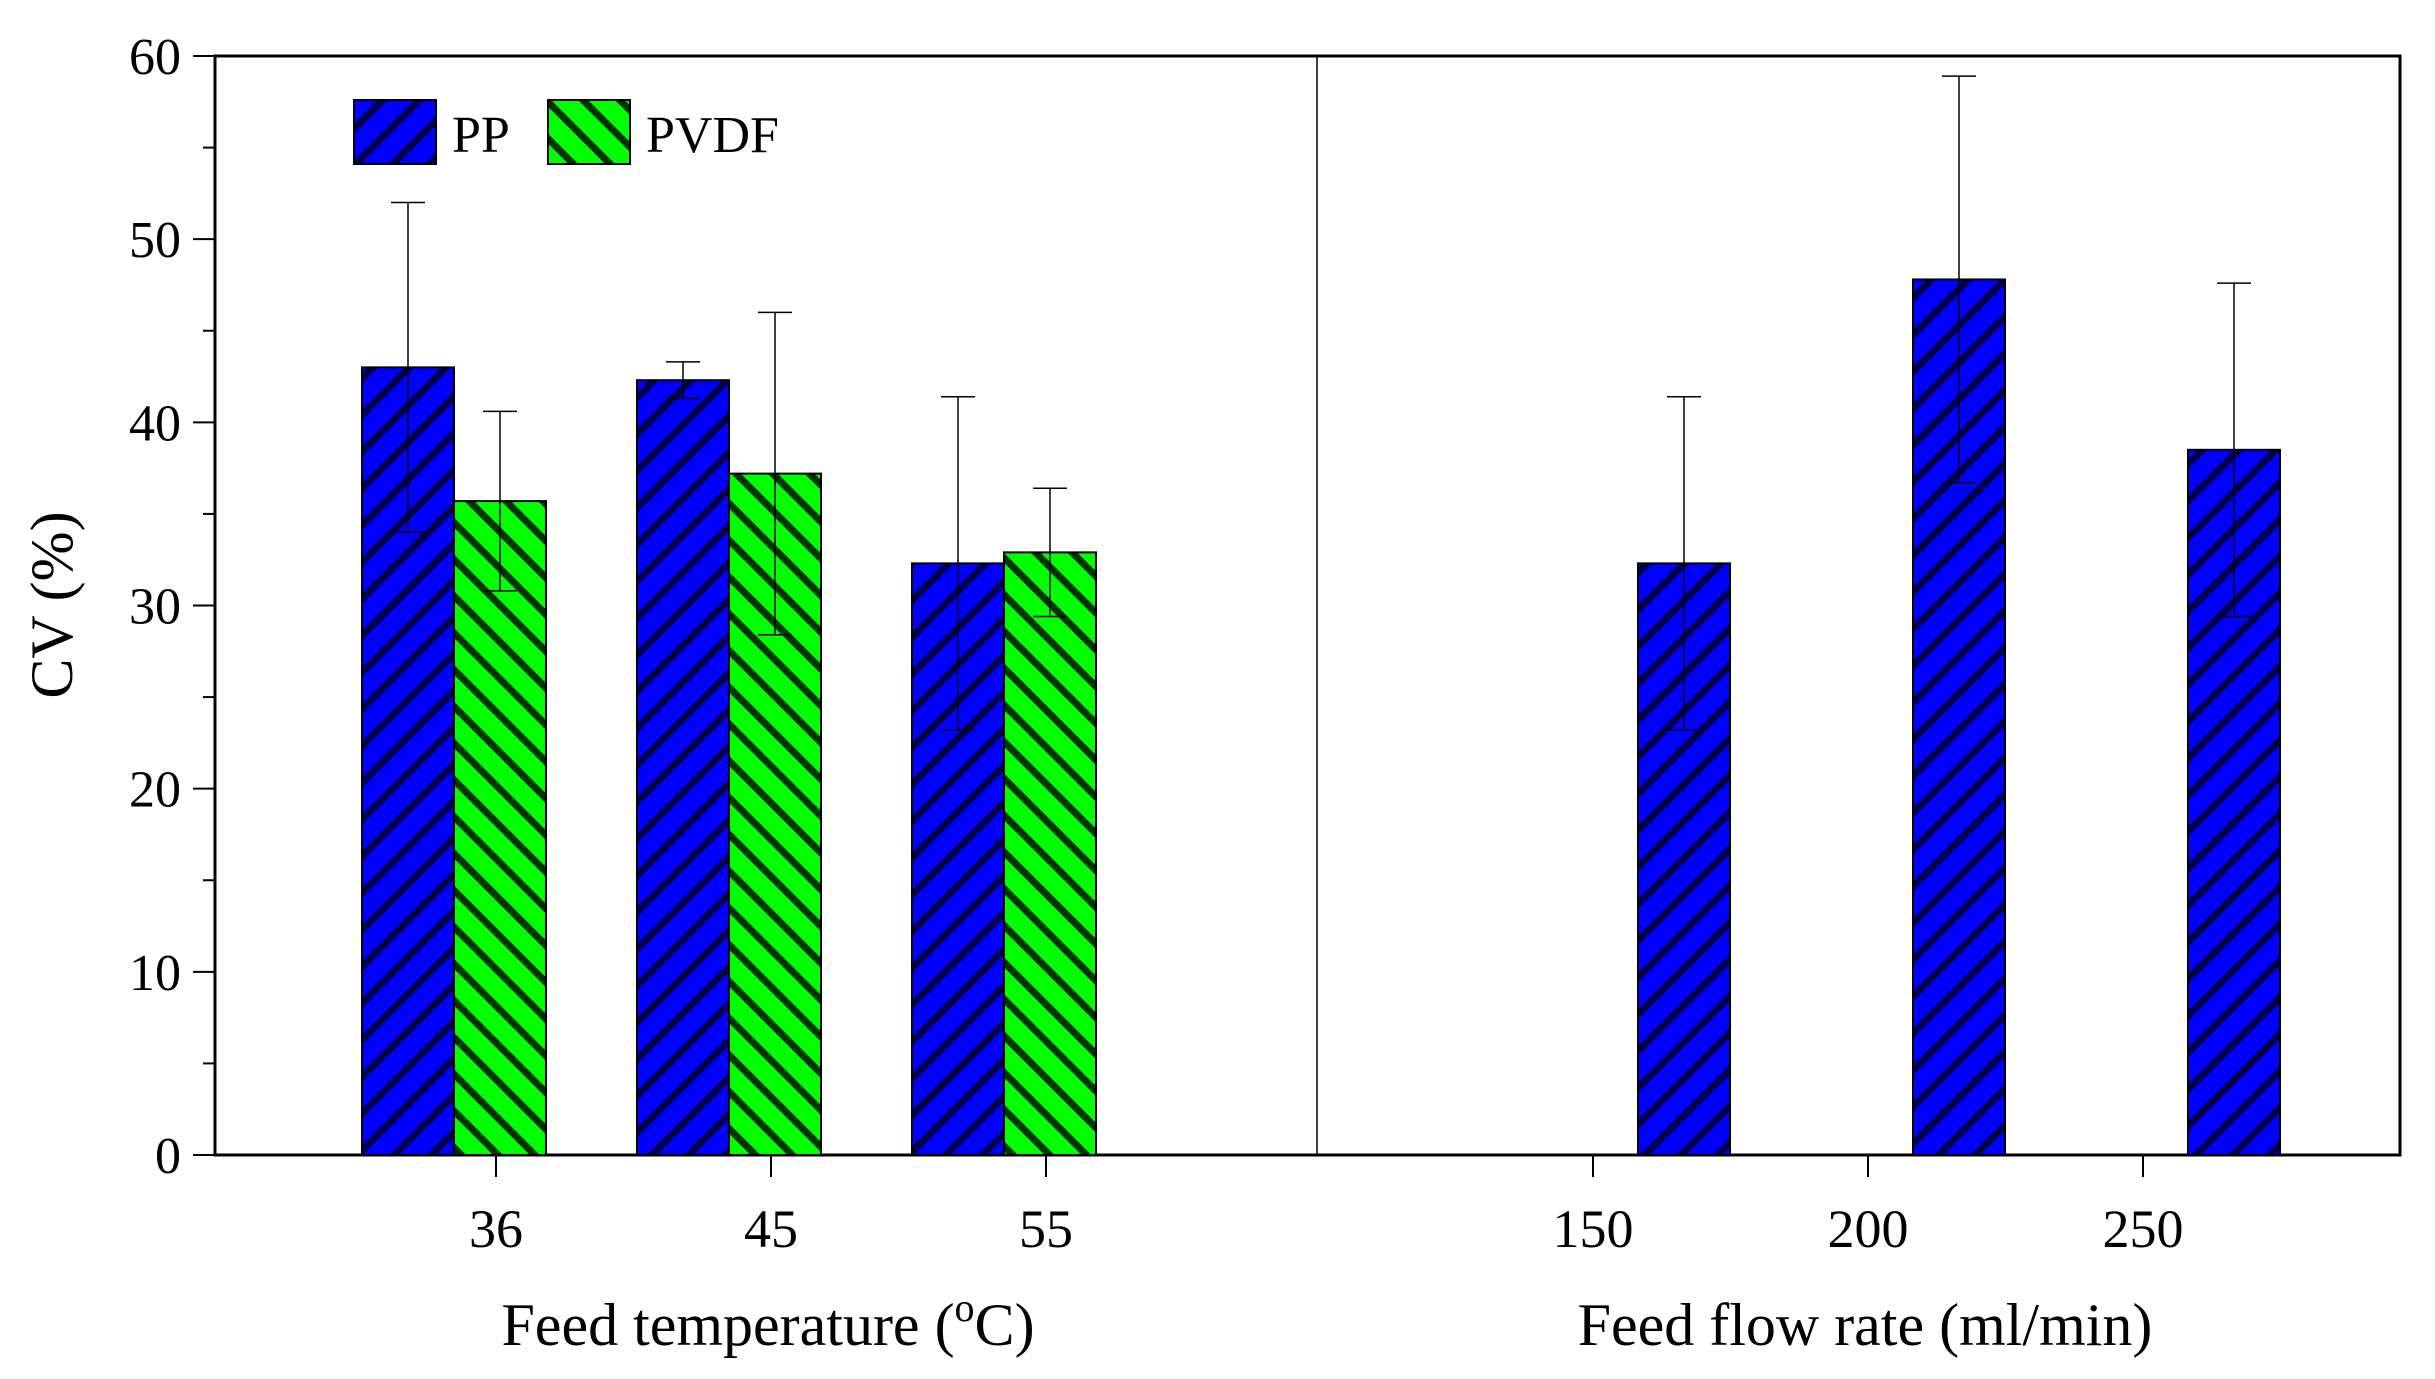 The width and height of the screenshot is (2435, 1379). What do you see at coordinates (712, 135) in the screenshot?
I see `legend-label-pvdf: PVDF` at bounding box center [712, 135].